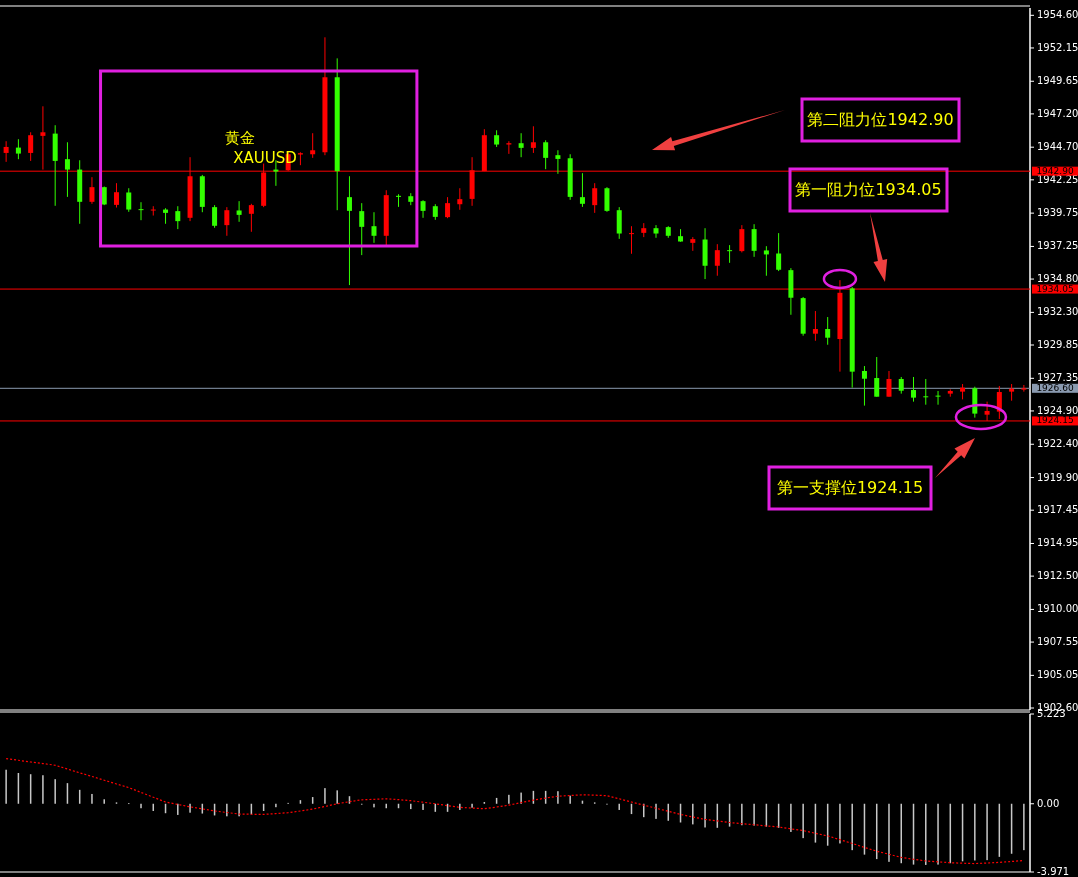 This screenshot has height=877, width=1078. I want to click on y-tick-label: 1917.45, so click(1057, 510).